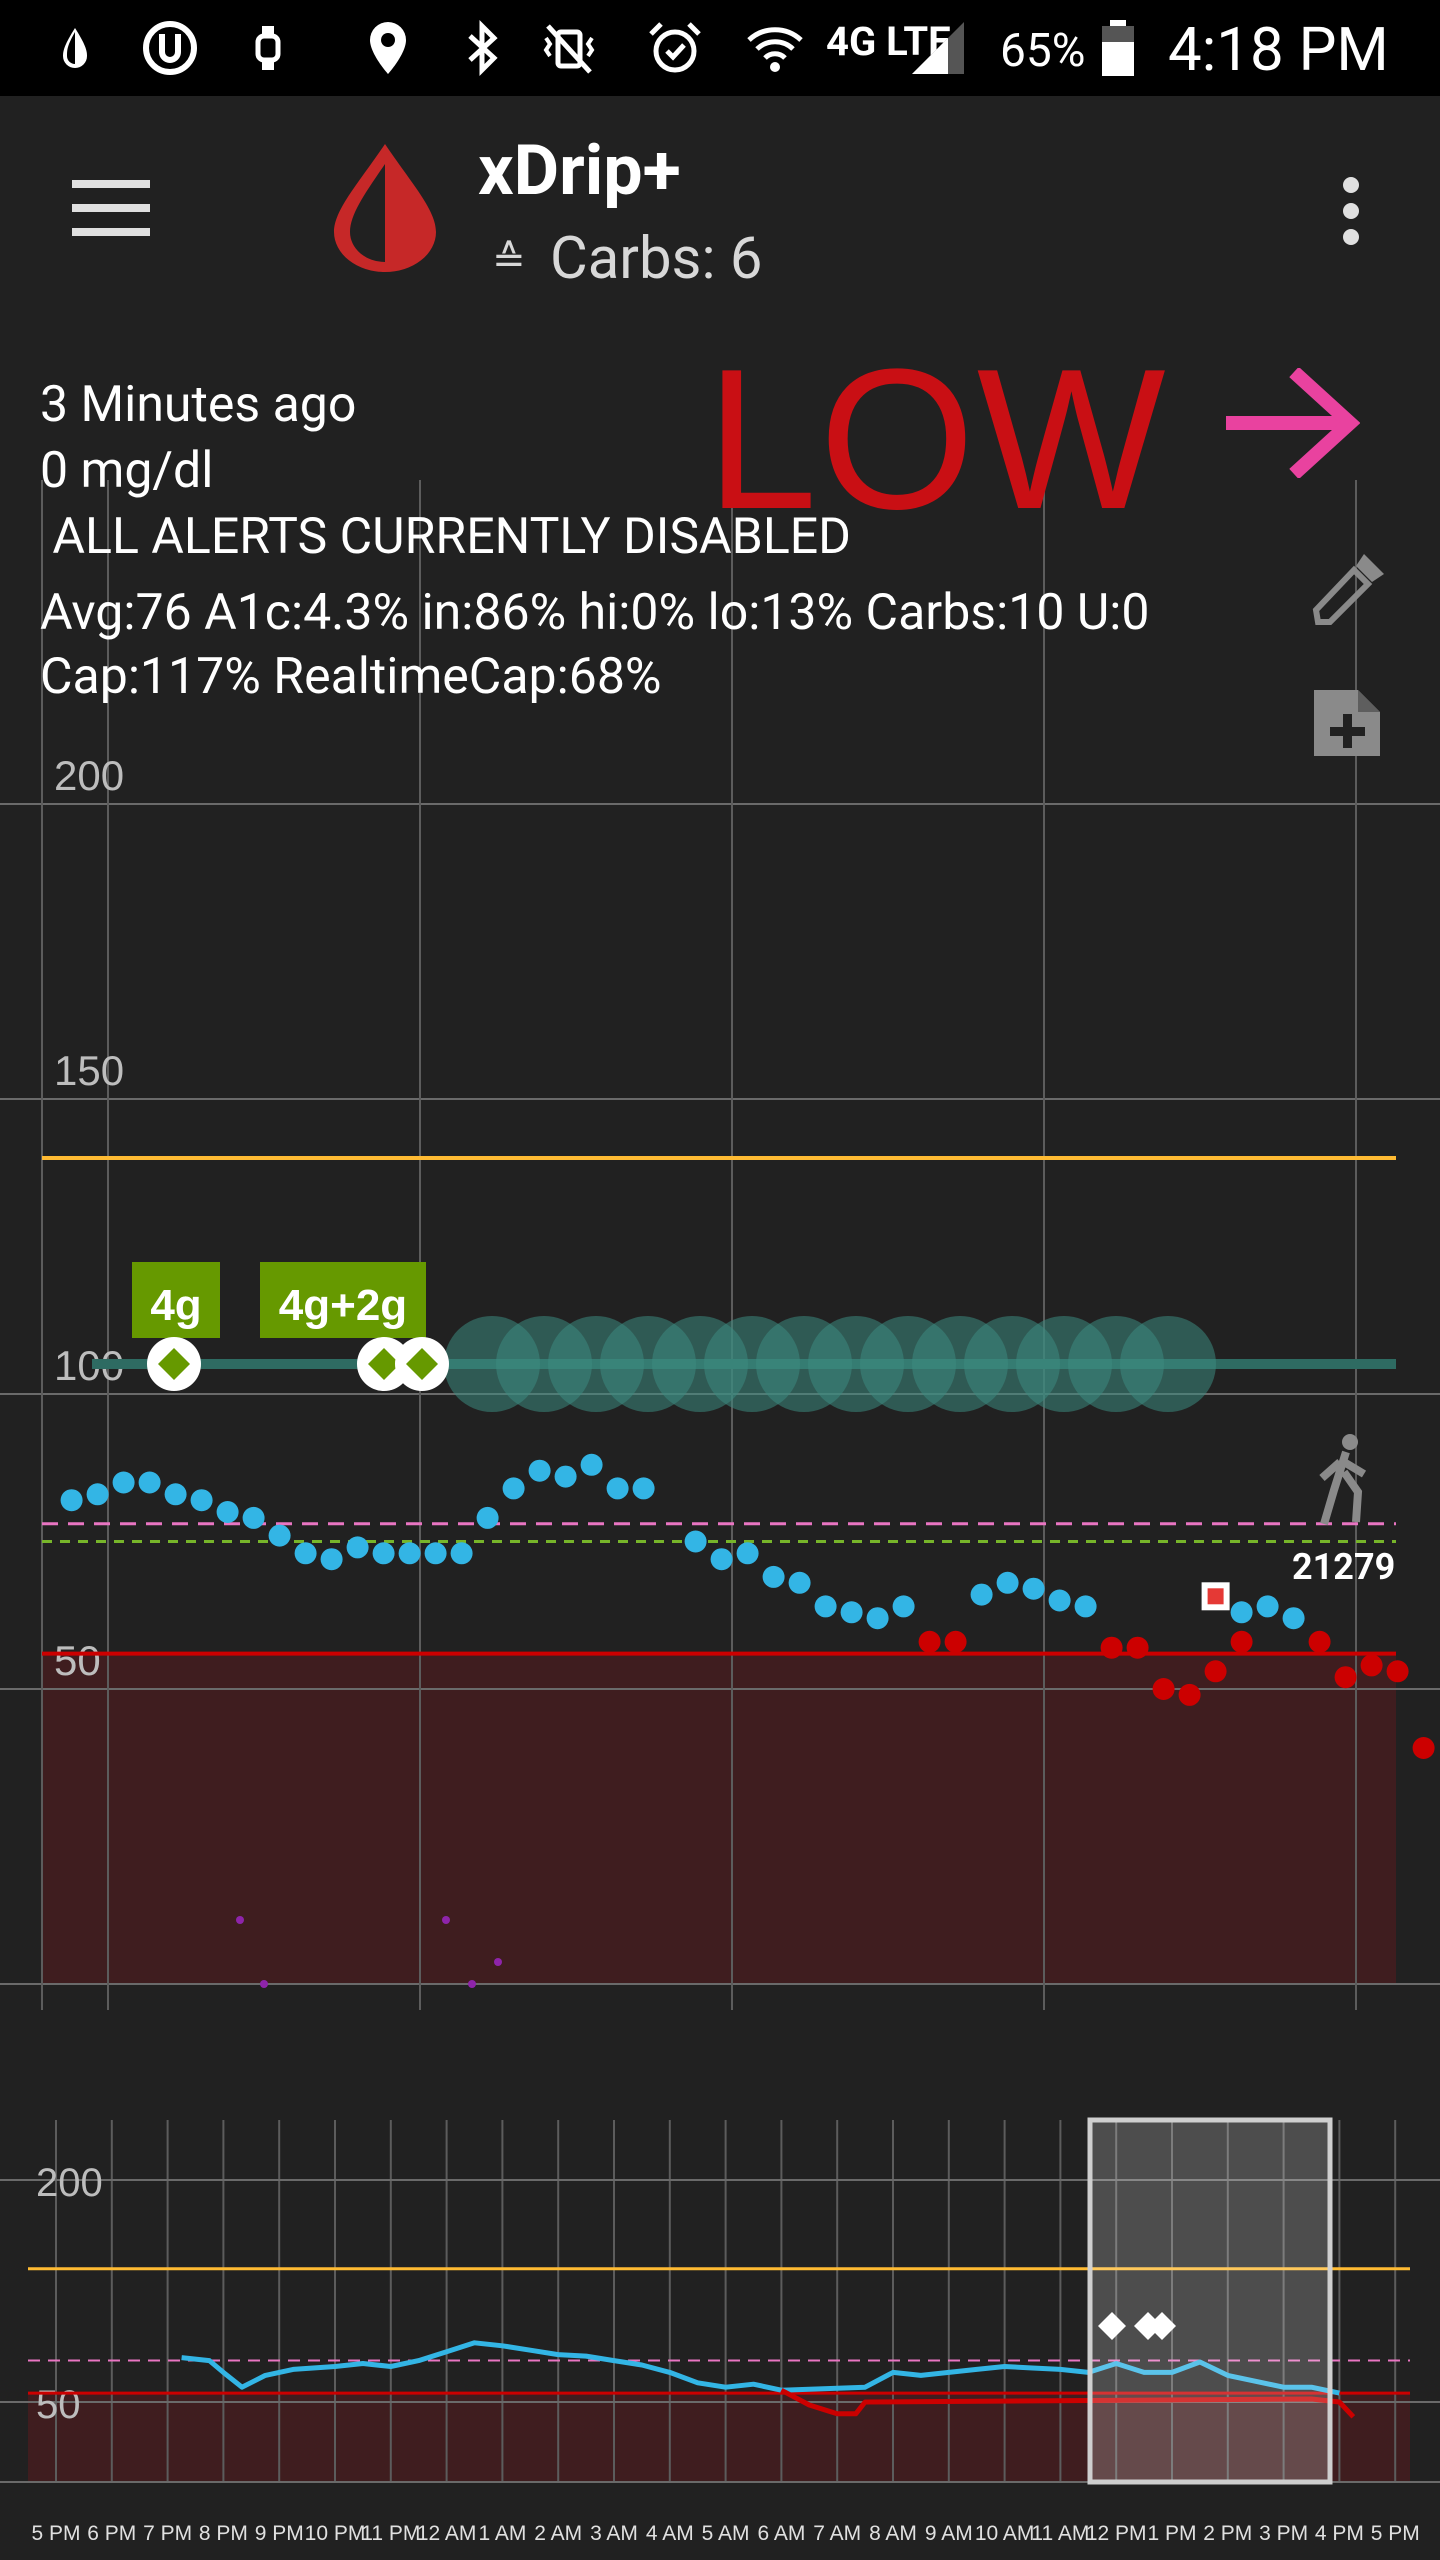  Describe the element at coordinates (1345, 1480) in the screenshot. I see `walking-person-icon` at that location.